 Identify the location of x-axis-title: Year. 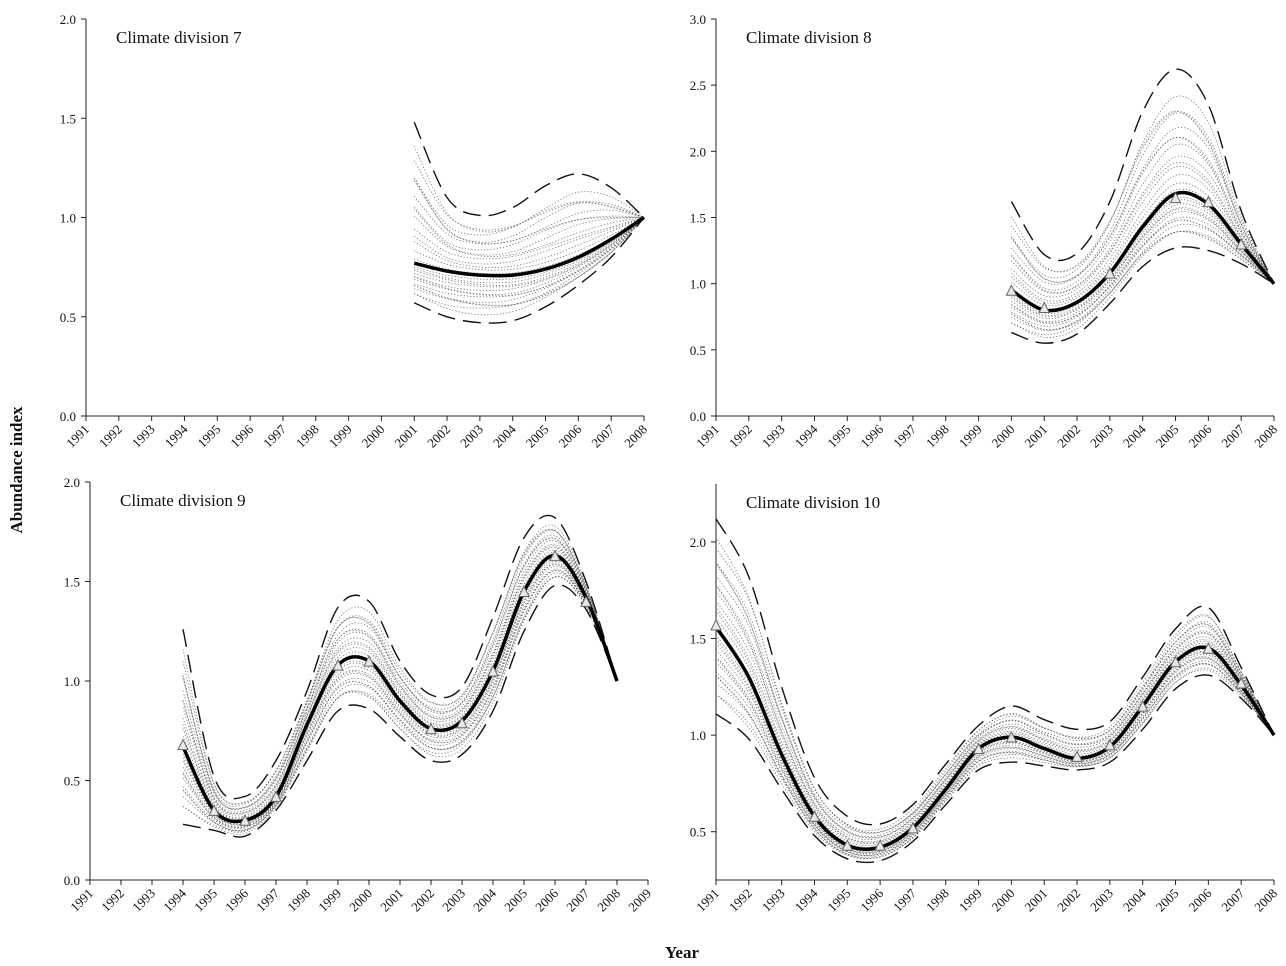
(682, 952).